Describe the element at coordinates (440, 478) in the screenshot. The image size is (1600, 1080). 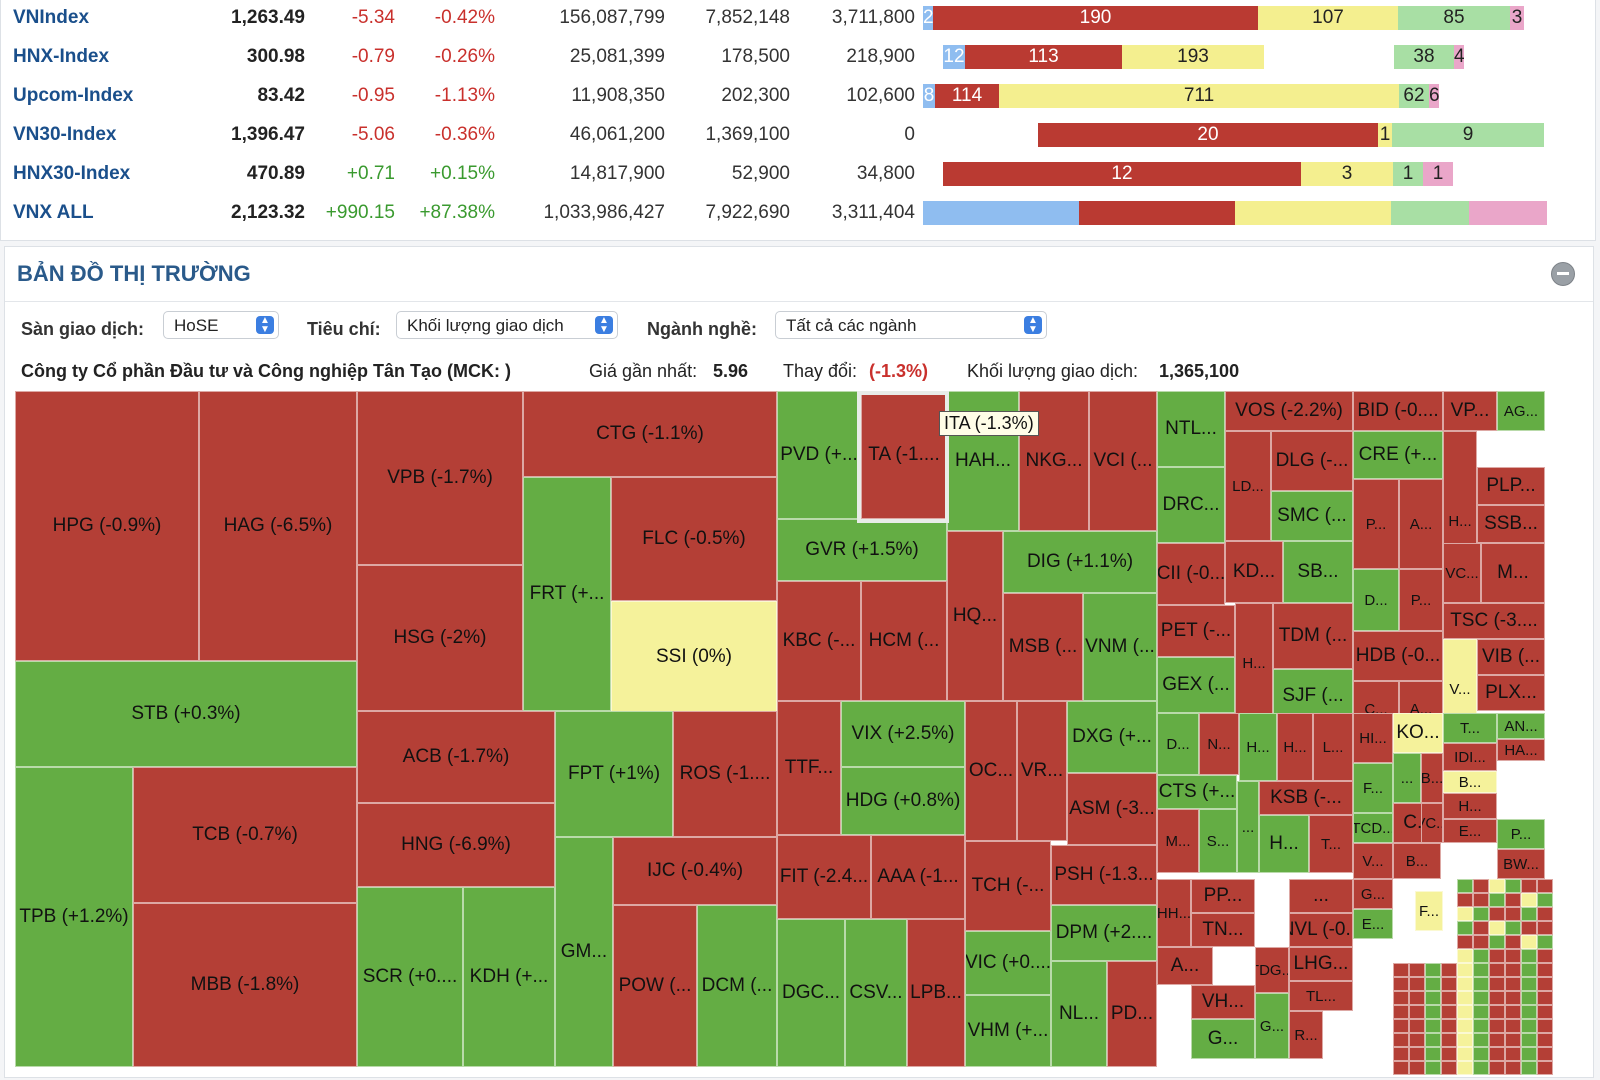
I see `treemap-tile: VPB (-1.7%)` at that location.